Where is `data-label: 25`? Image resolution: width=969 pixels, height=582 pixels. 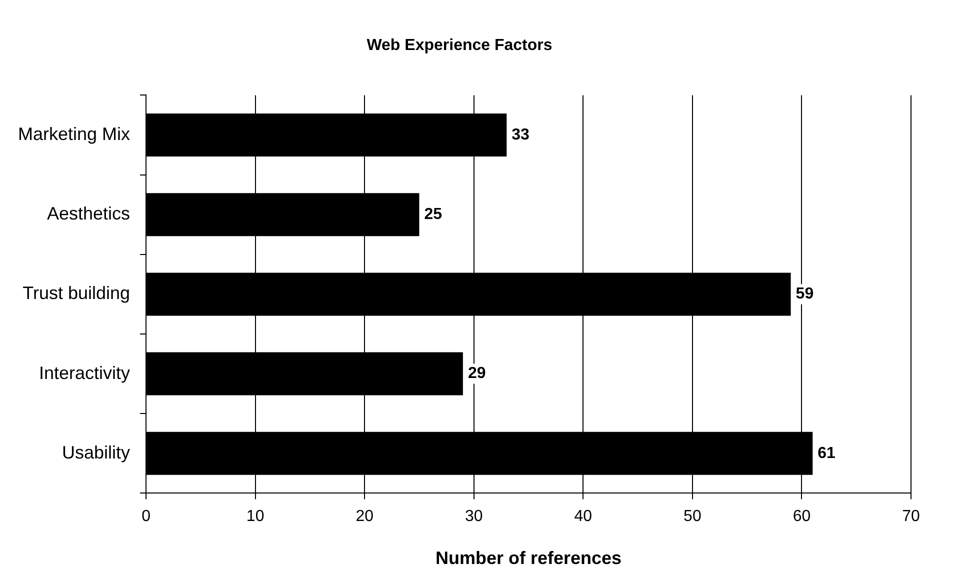 data-label: 25 is located at coordinates (433, 215).